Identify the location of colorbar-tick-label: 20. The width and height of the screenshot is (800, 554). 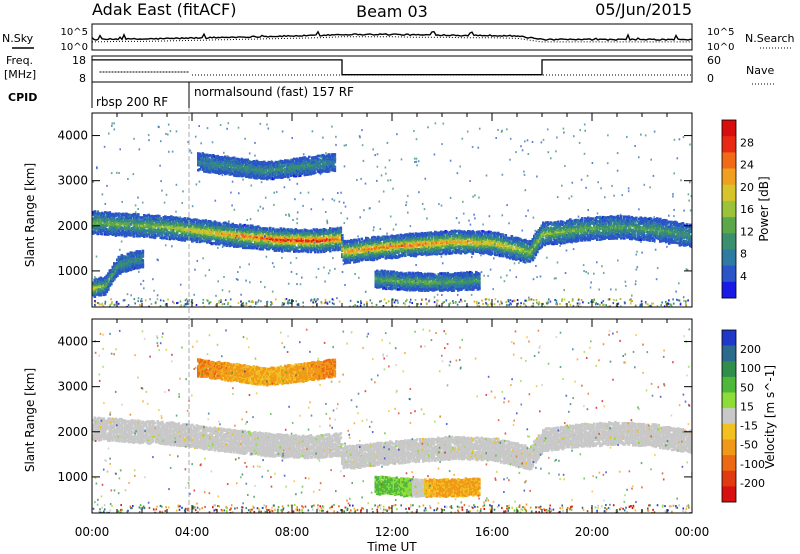
(747, 187).